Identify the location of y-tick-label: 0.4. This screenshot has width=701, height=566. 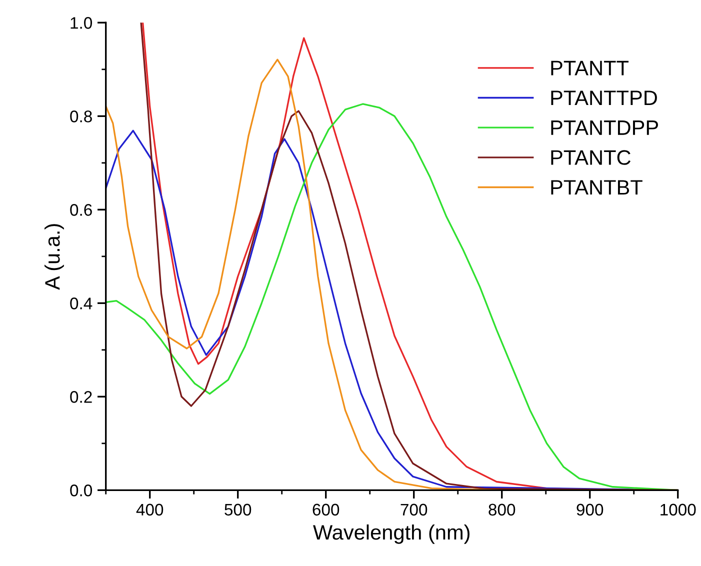
(81, 304).